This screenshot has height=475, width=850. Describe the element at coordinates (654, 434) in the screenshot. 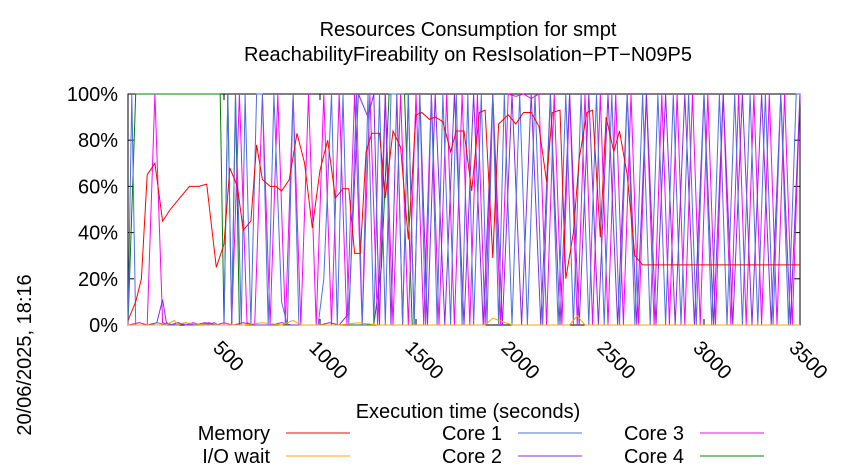

I see `legend-label: Core 3` at that location.